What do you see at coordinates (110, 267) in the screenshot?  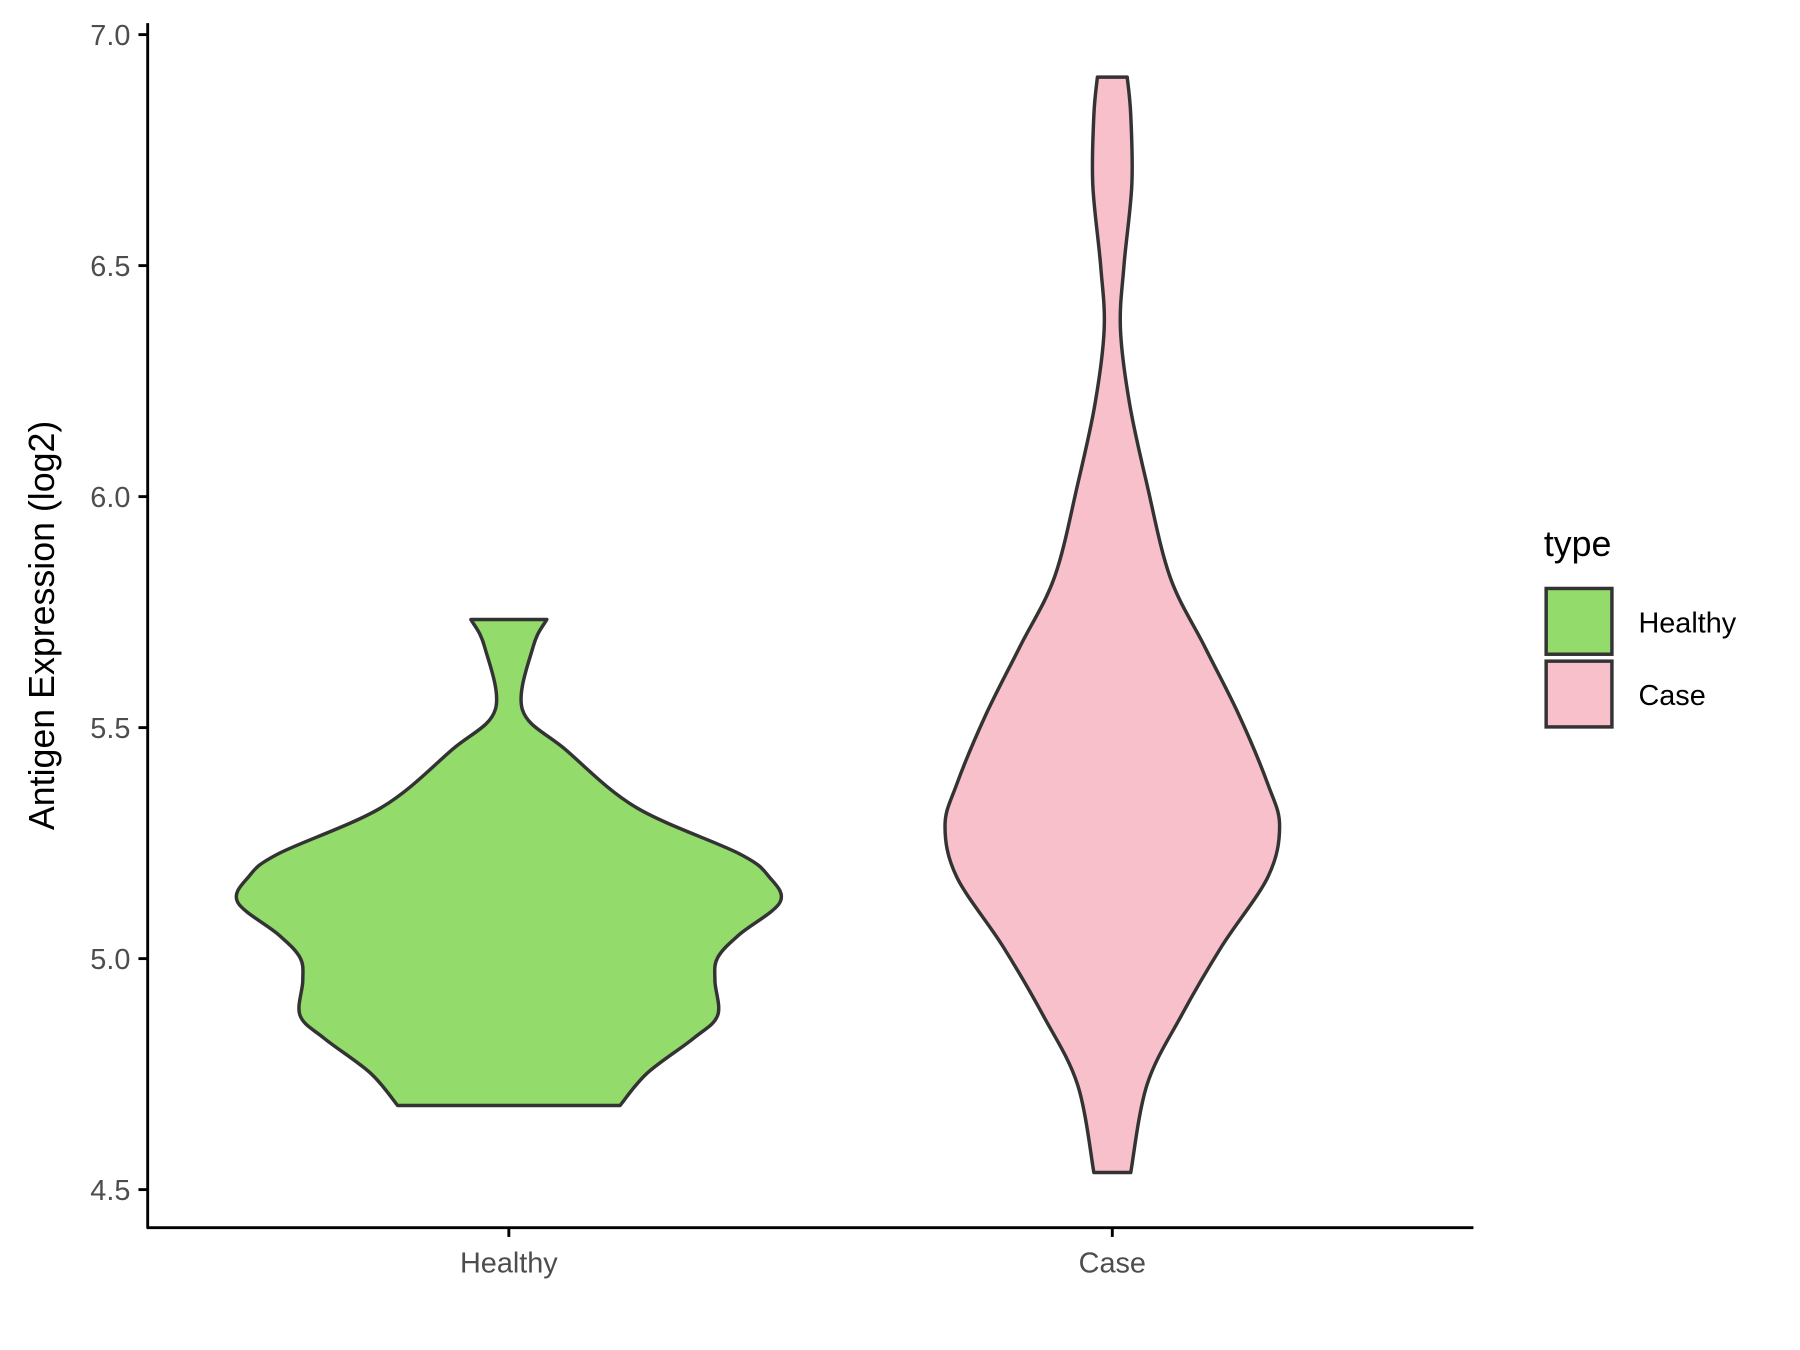 I see `y-tick-label: 6.5` at bounding box center [110, 267].